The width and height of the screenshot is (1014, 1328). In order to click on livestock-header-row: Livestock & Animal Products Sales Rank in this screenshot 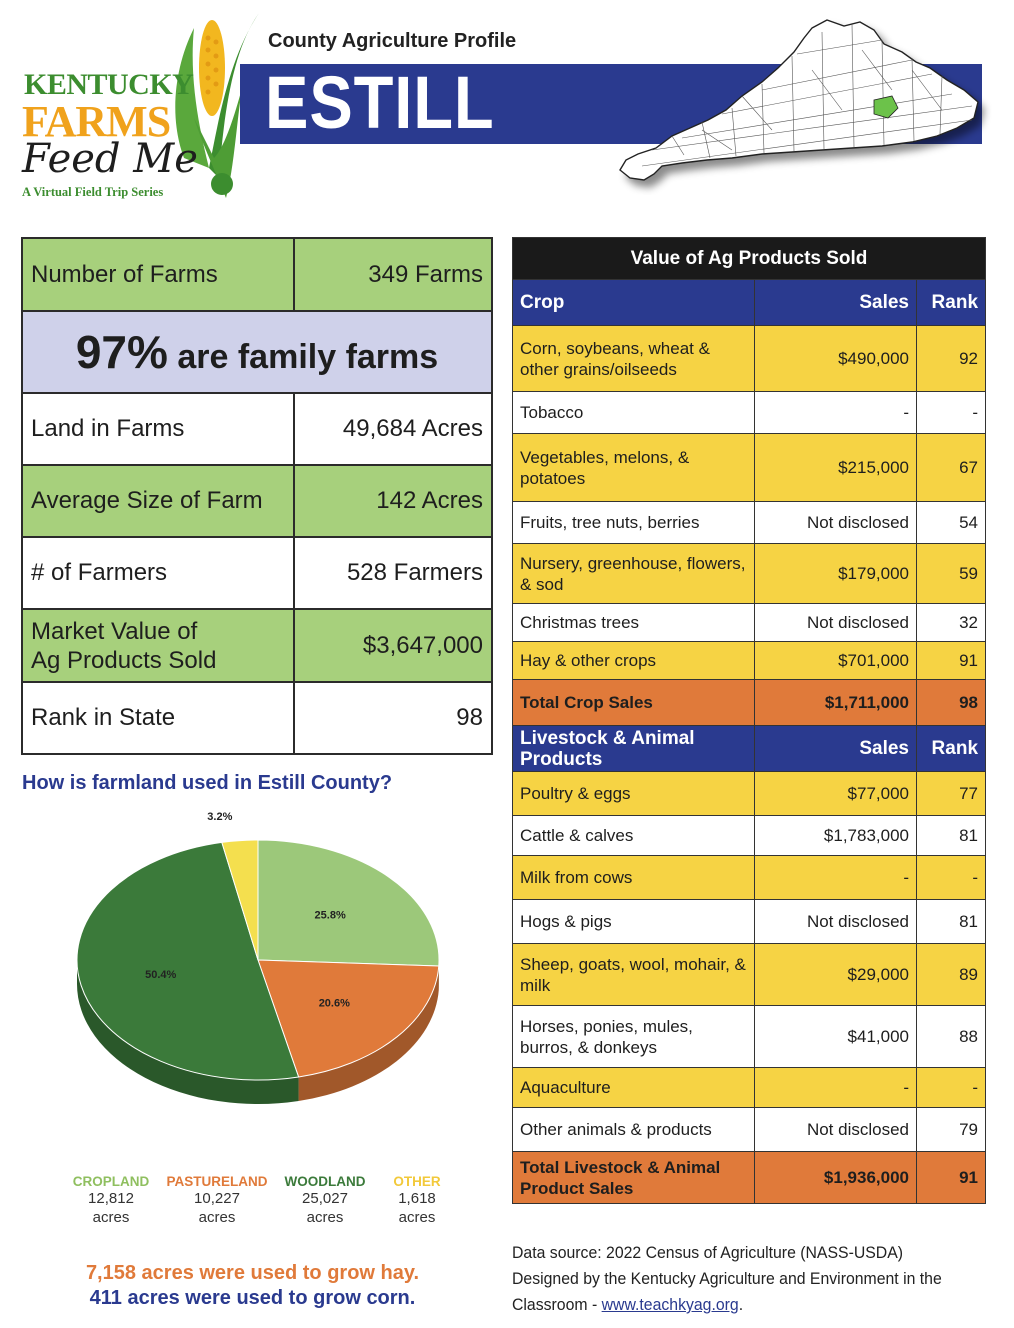, I will do `click(749, 748)`.